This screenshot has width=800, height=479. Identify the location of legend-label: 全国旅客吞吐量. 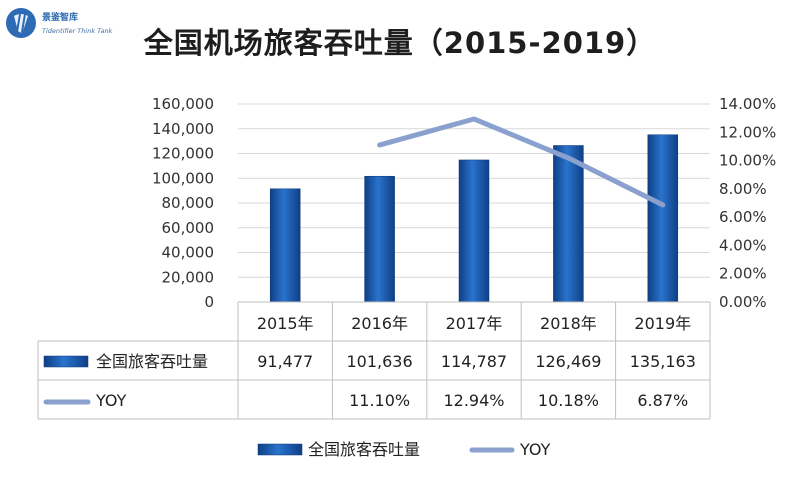
(364, 449).